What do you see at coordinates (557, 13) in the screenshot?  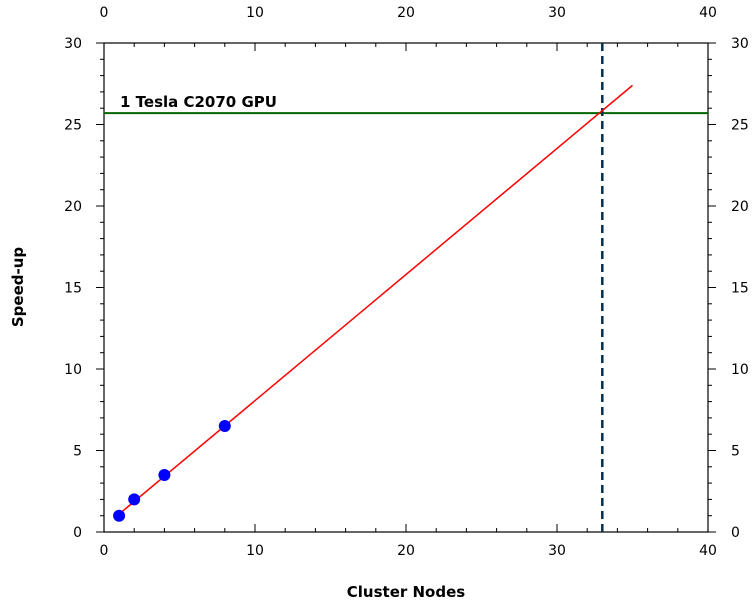 I see `x-tick-label-top: 30` at bounding box center [557, 13].